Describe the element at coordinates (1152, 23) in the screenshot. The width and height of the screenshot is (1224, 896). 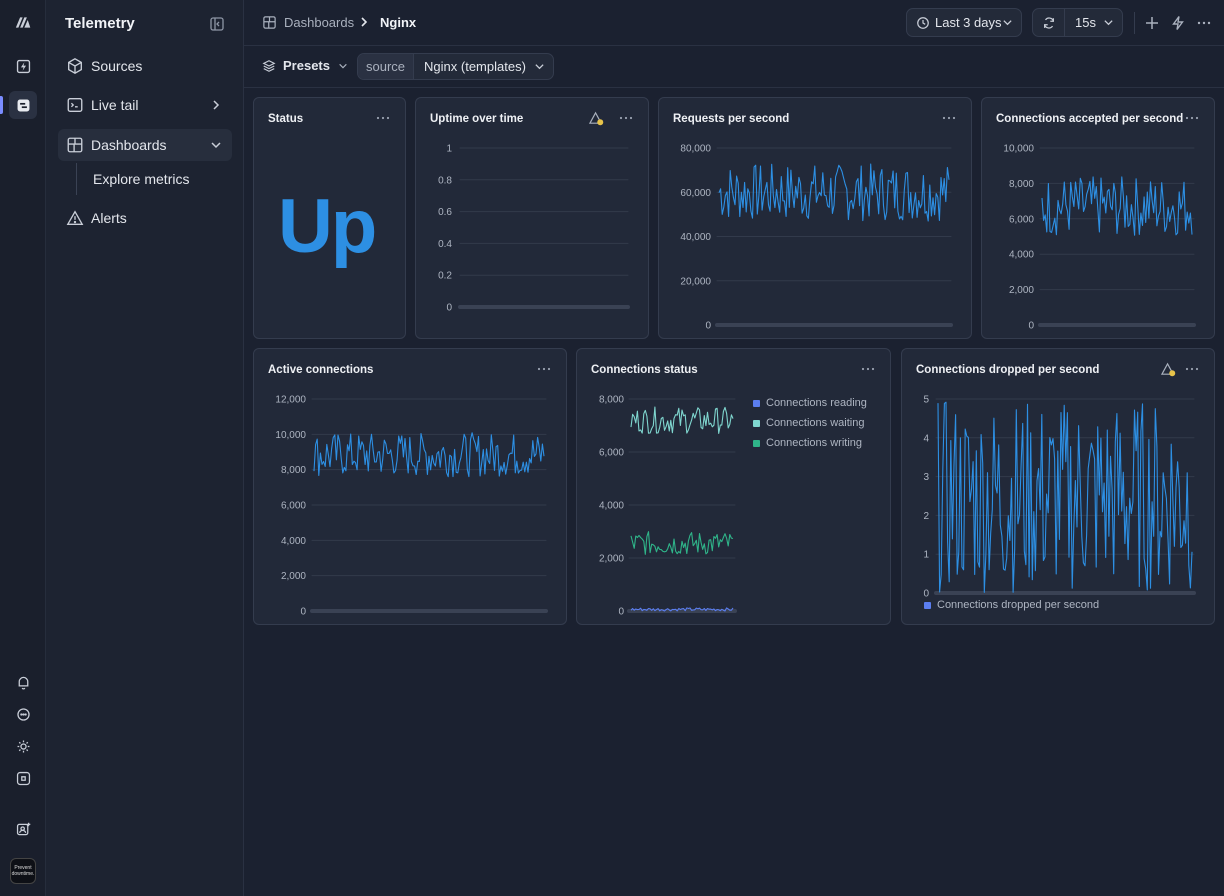
I see `plus-icon` at that location.